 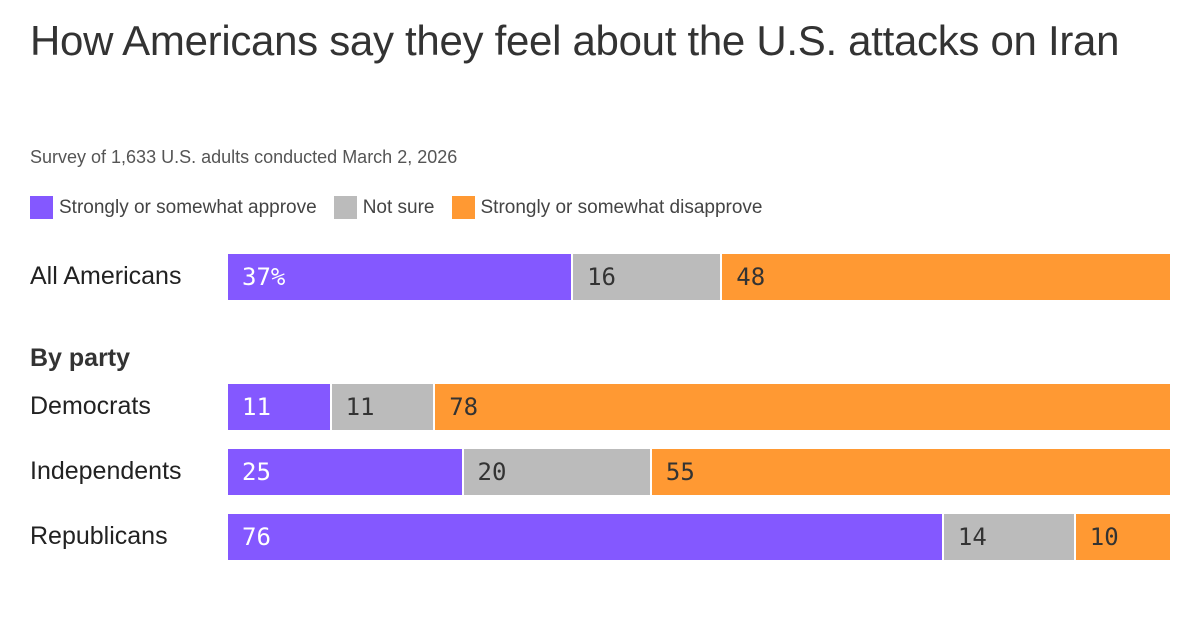 I want to click on row-label: Independents, so click(x=106, y=471).